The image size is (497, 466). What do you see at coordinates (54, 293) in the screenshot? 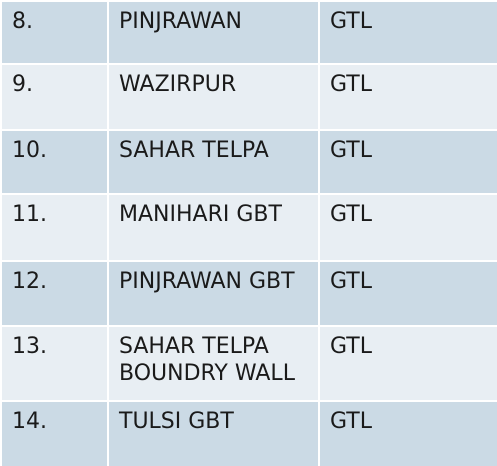
I see `row-number-cell: 12.` at bounding box center [54, 293].